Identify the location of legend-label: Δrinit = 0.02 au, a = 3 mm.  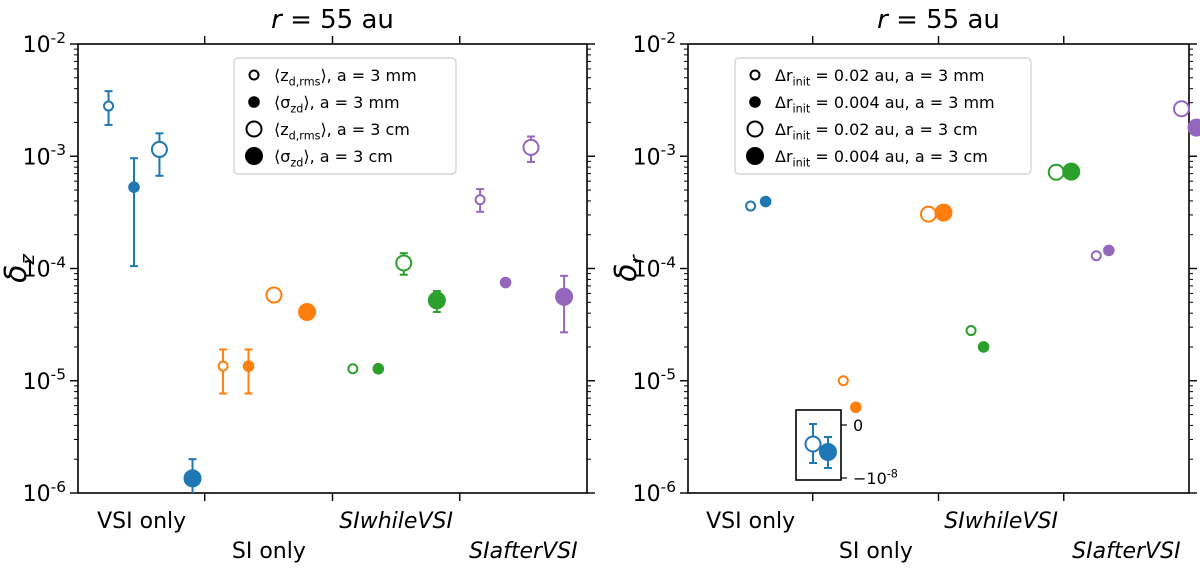
(879, 77).